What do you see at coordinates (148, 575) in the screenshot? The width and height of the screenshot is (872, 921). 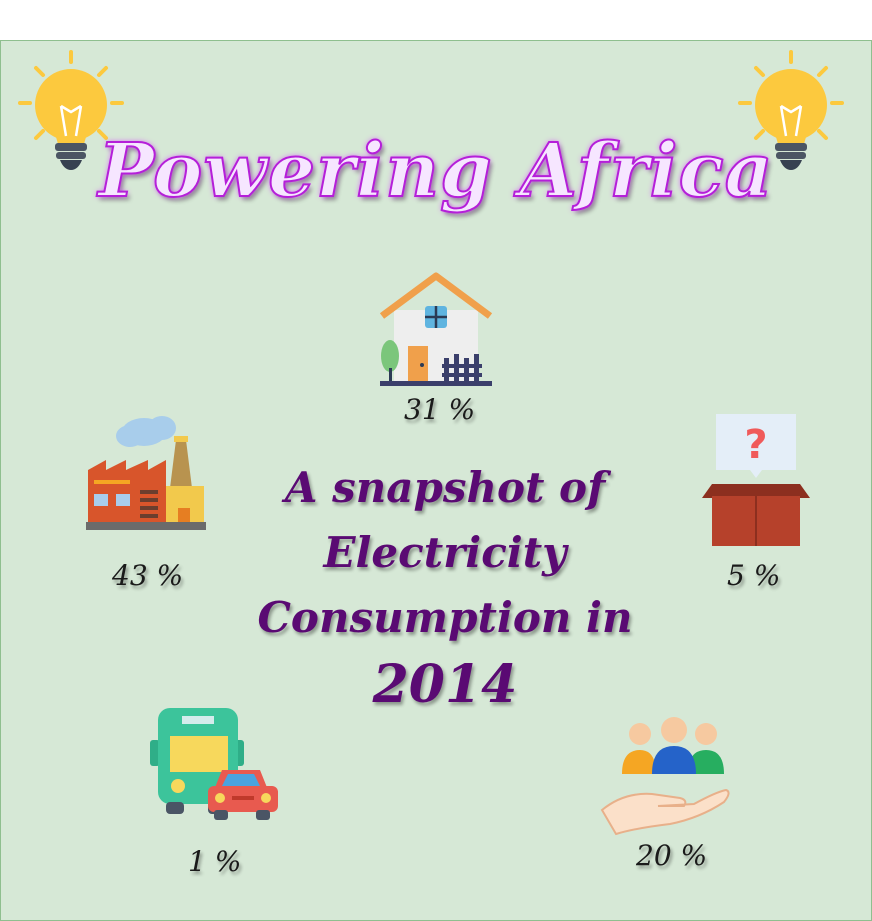 I see `industry-percent: 43 %` at bounding box center [148, 575].